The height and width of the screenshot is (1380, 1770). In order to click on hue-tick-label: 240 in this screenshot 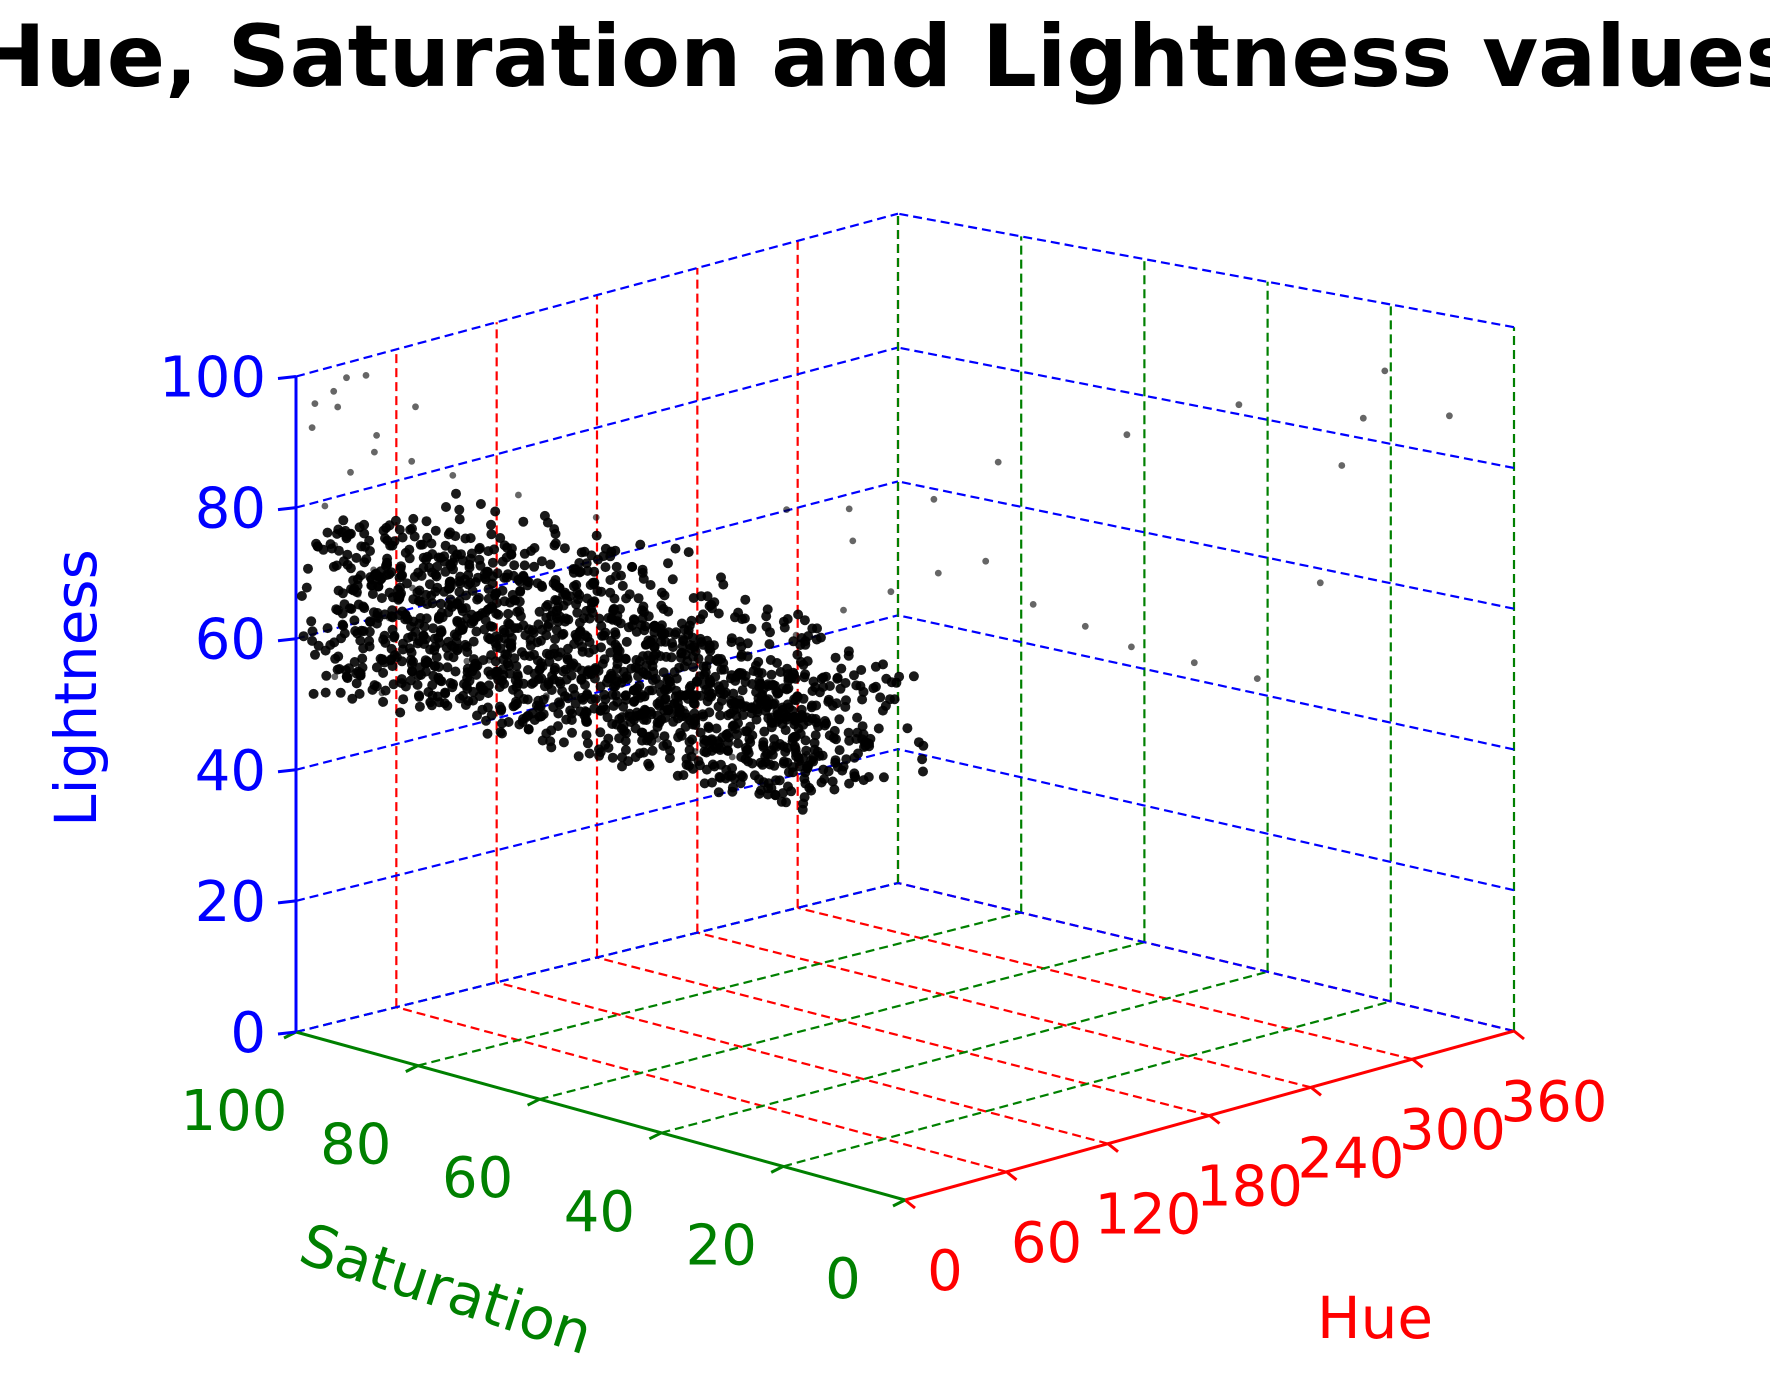, I will do `click(1351, 1158)`.